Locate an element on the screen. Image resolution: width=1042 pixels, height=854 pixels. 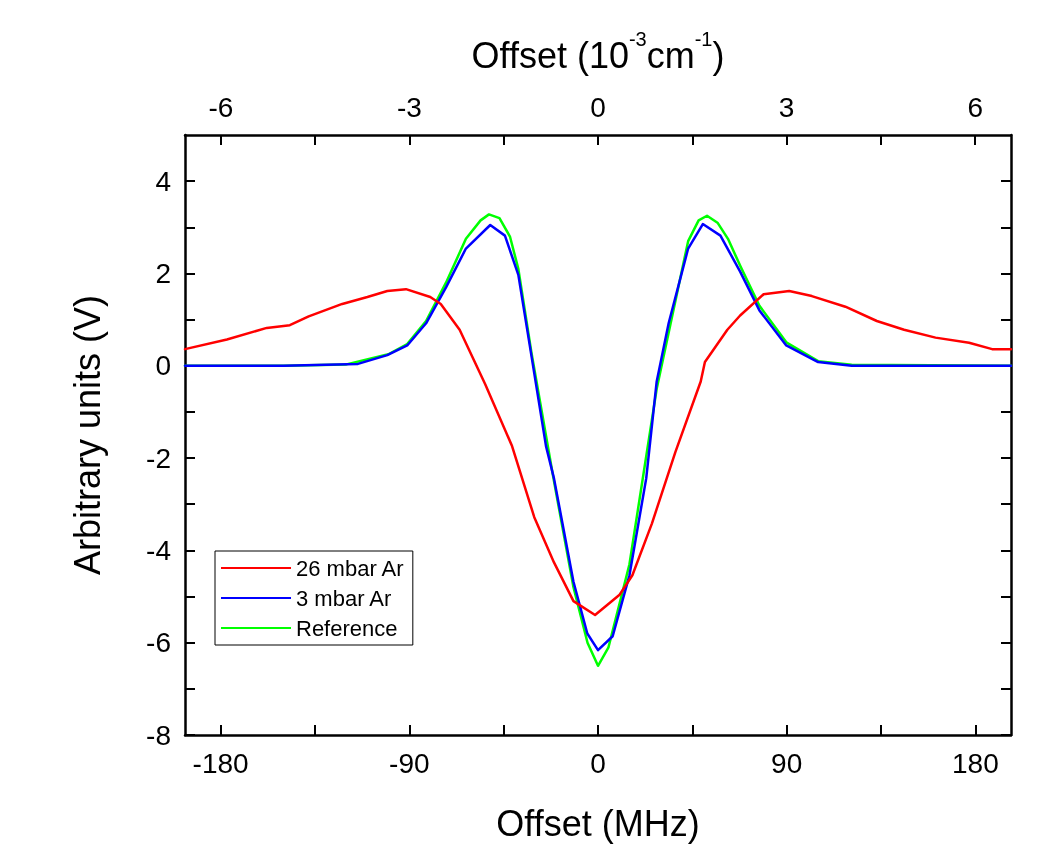
x-tick-label: 180 is located at coordinates (975, 763).